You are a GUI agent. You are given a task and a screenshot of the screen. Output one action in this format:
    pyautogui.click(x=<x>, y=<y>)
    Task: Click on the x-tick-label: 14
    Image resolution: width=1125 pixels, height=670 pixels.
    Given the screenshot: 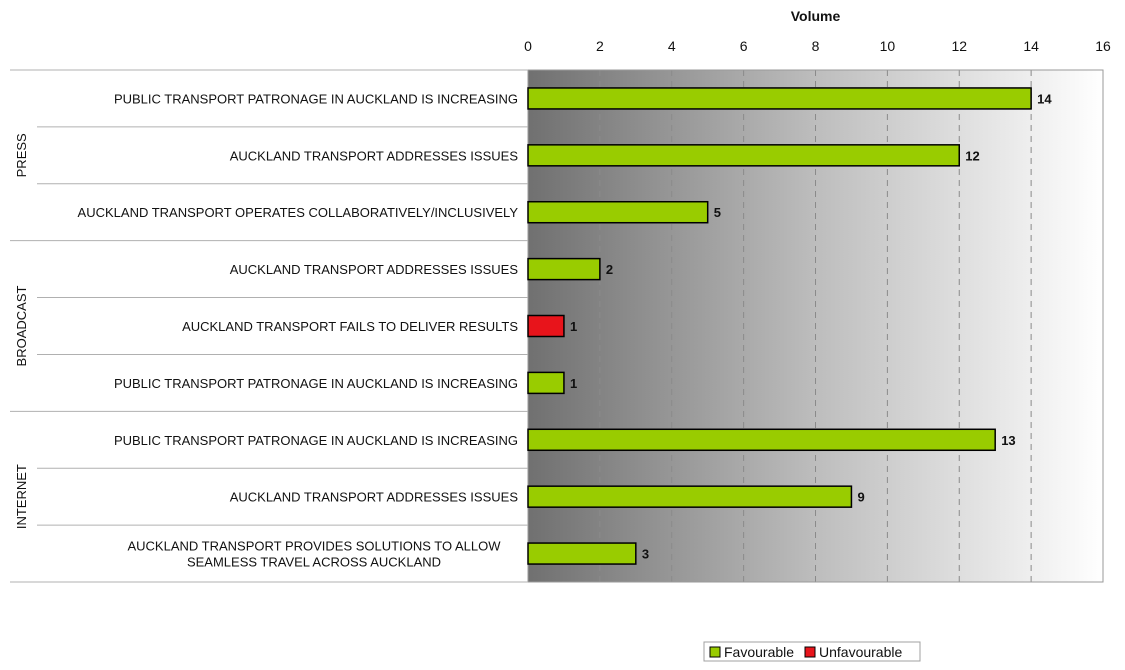 What is the action you would take?
    pyautogui.click(x=1031, y=46)
    